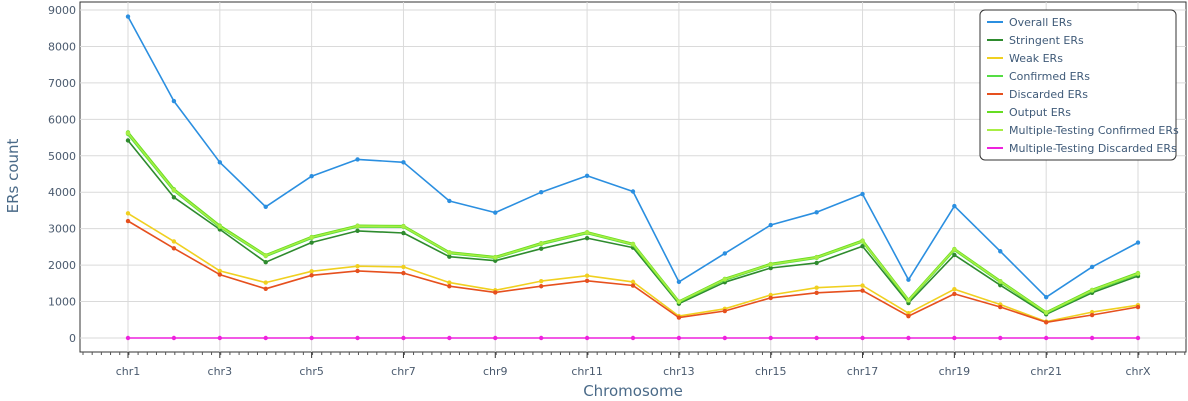  I want to click on x-tick-label: chr15, so click(771, 371).